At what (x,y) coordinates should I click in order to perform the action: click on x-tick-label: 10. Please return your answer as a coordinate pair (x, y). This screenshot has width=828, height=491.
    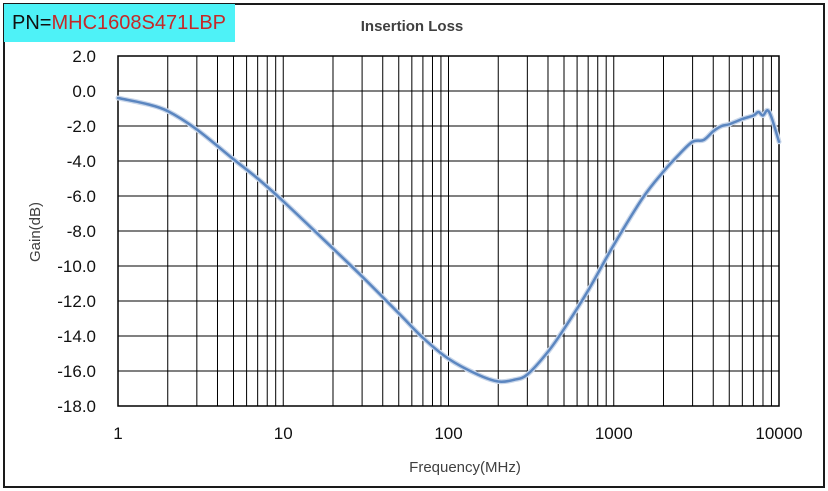
    Looking at the image, I should click on (283, 433).